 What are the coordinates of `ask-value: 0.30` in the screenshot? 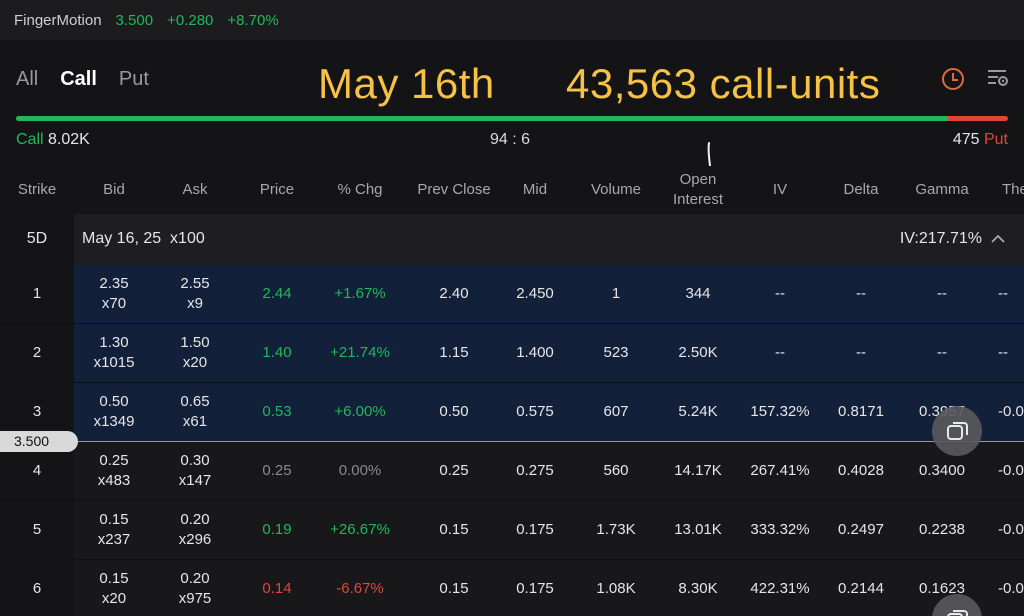 It's located at (195, 460).